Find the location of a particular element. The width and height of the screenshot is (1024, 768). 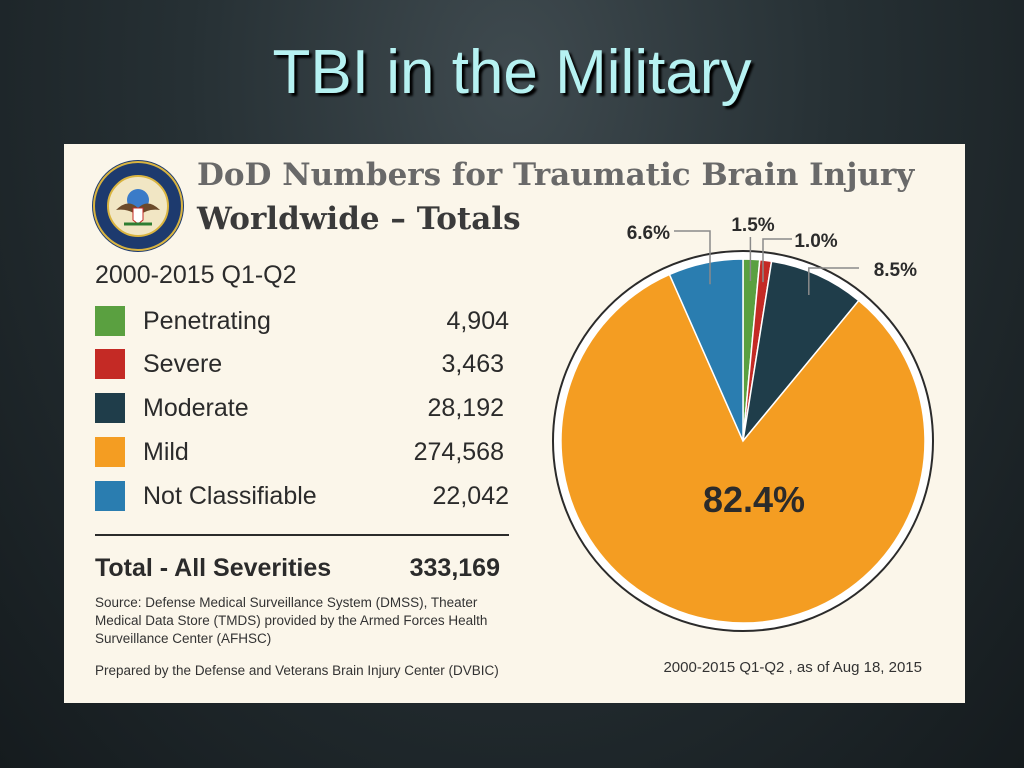

legend-value: 274,568 is located at coordinates (458, 452).